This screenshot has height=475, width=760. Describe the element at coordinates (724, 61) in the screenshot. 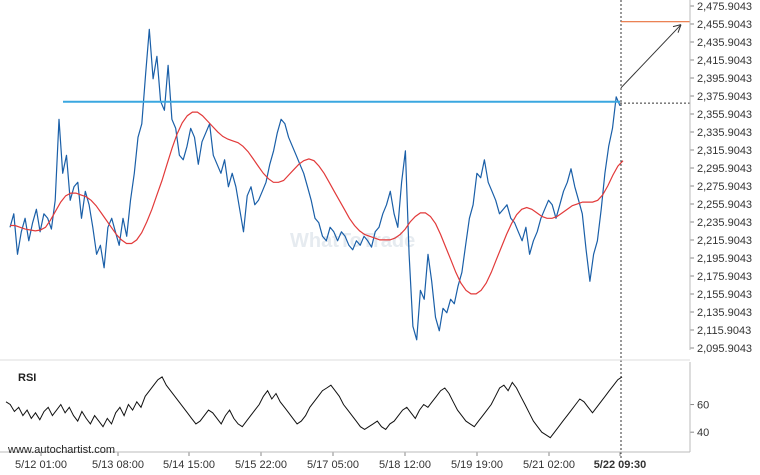

I see `y-tick-label: 2,415.9043` at that location.